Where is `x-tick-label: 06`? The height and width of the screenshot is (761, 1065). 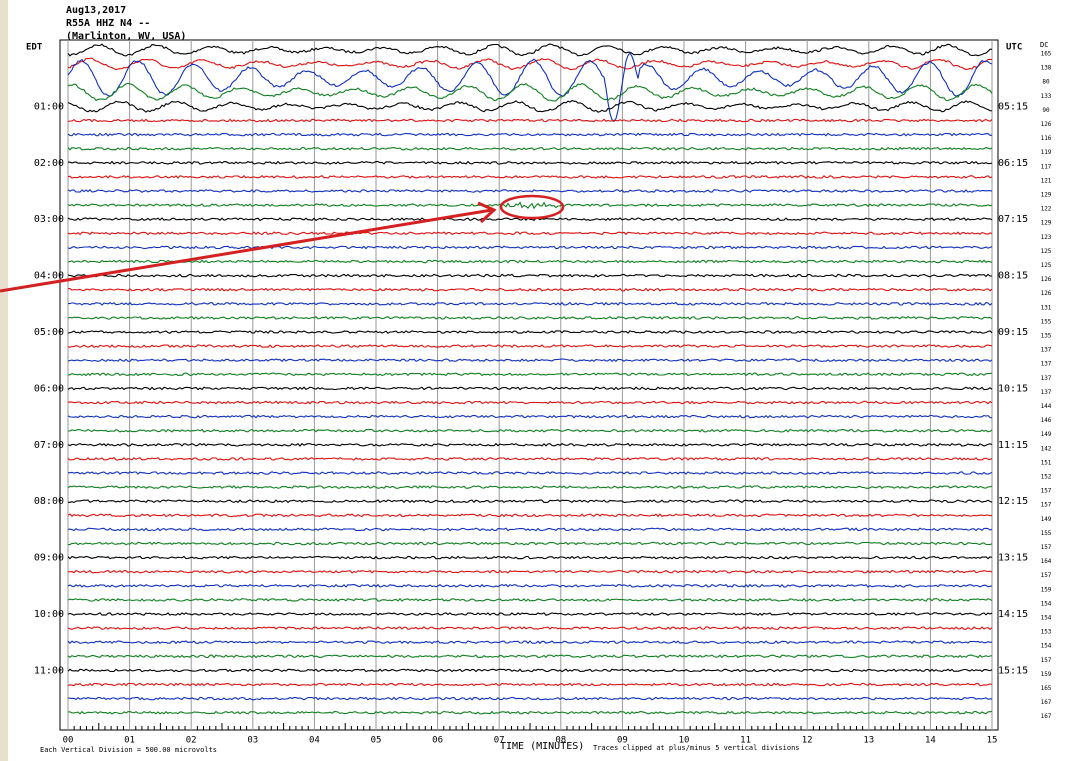
x-tick-label: 06 is located at coordinates (437, 741).